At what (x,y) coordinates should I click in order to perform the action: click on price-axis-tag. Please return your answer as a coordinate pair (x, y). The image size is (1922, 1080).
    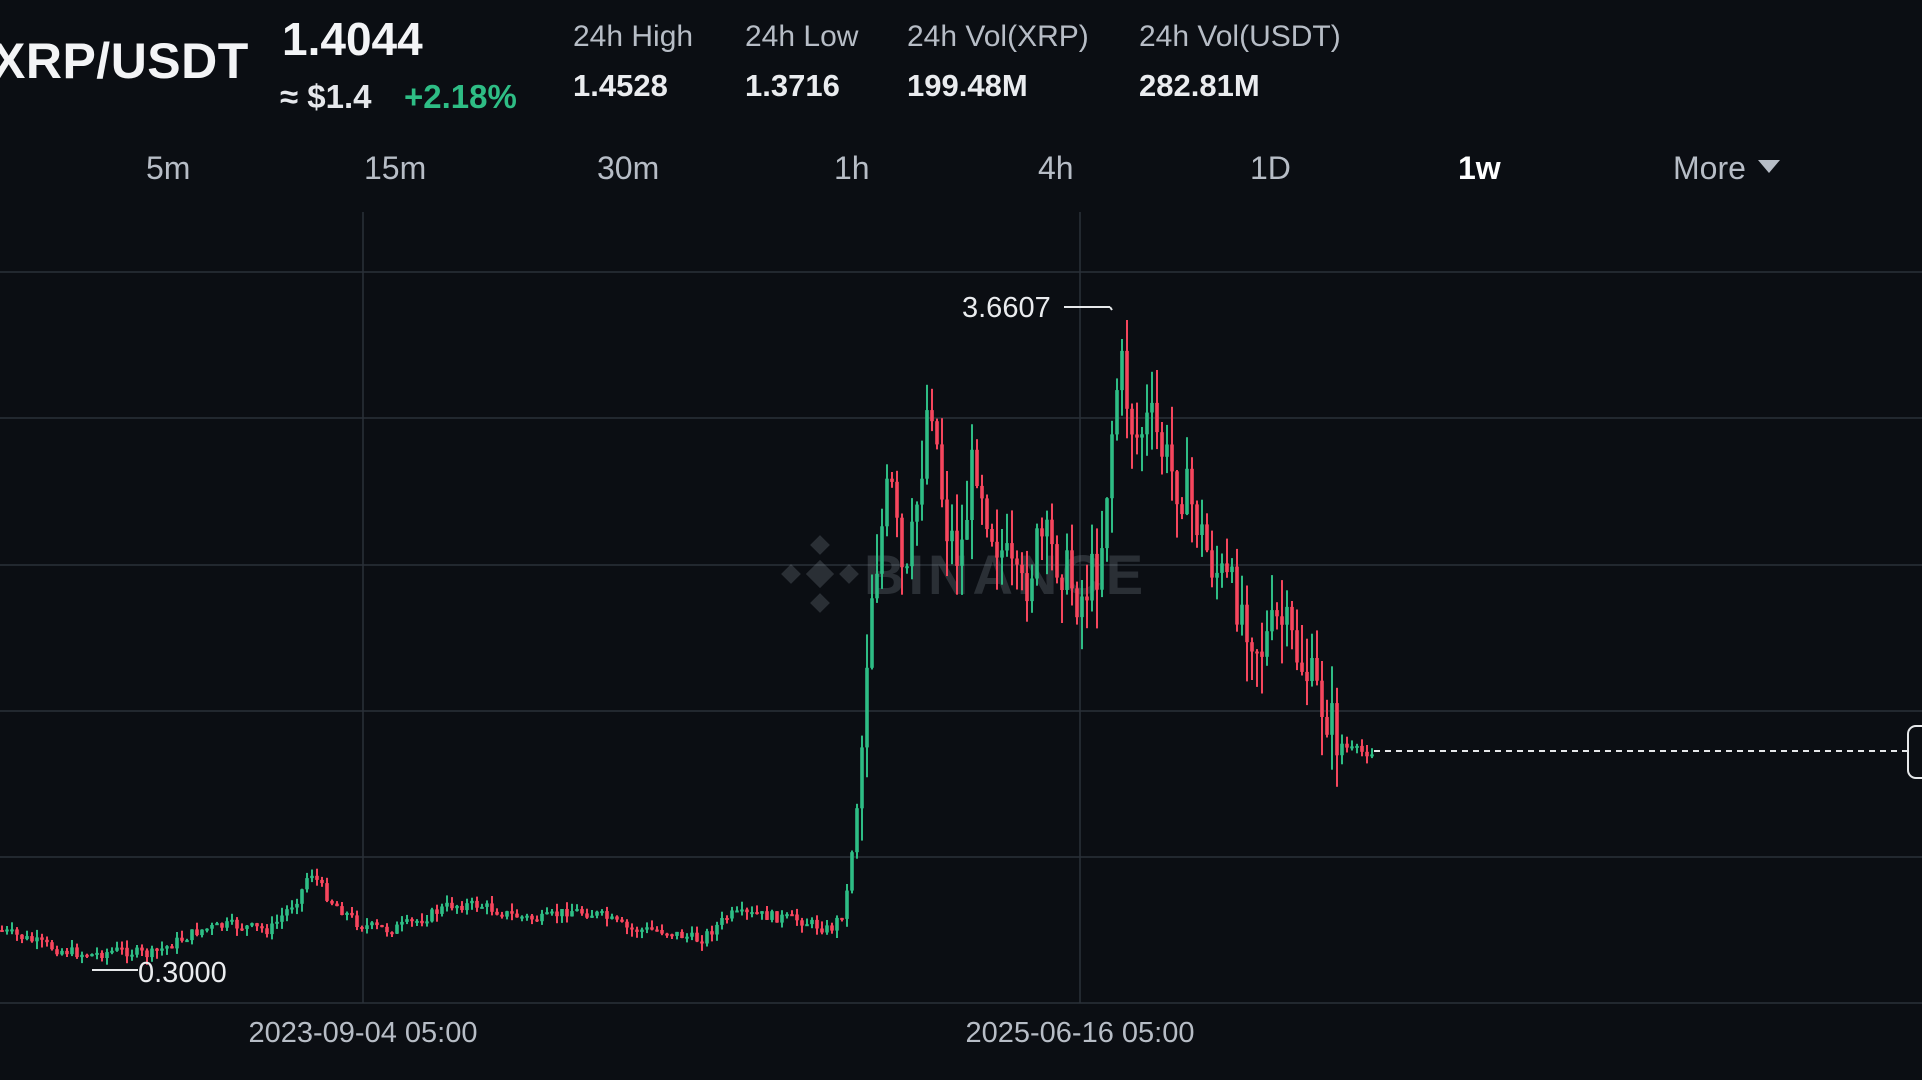
    Looking at the image, I should click on (1914, 752).